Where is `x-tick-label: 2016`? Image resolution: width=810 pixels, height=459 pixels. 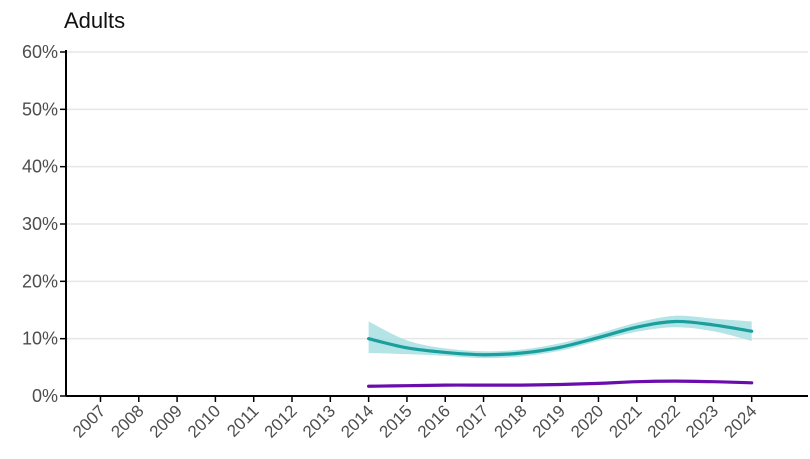
x-tick-label: 2016 is located at coordinates (434, 421).